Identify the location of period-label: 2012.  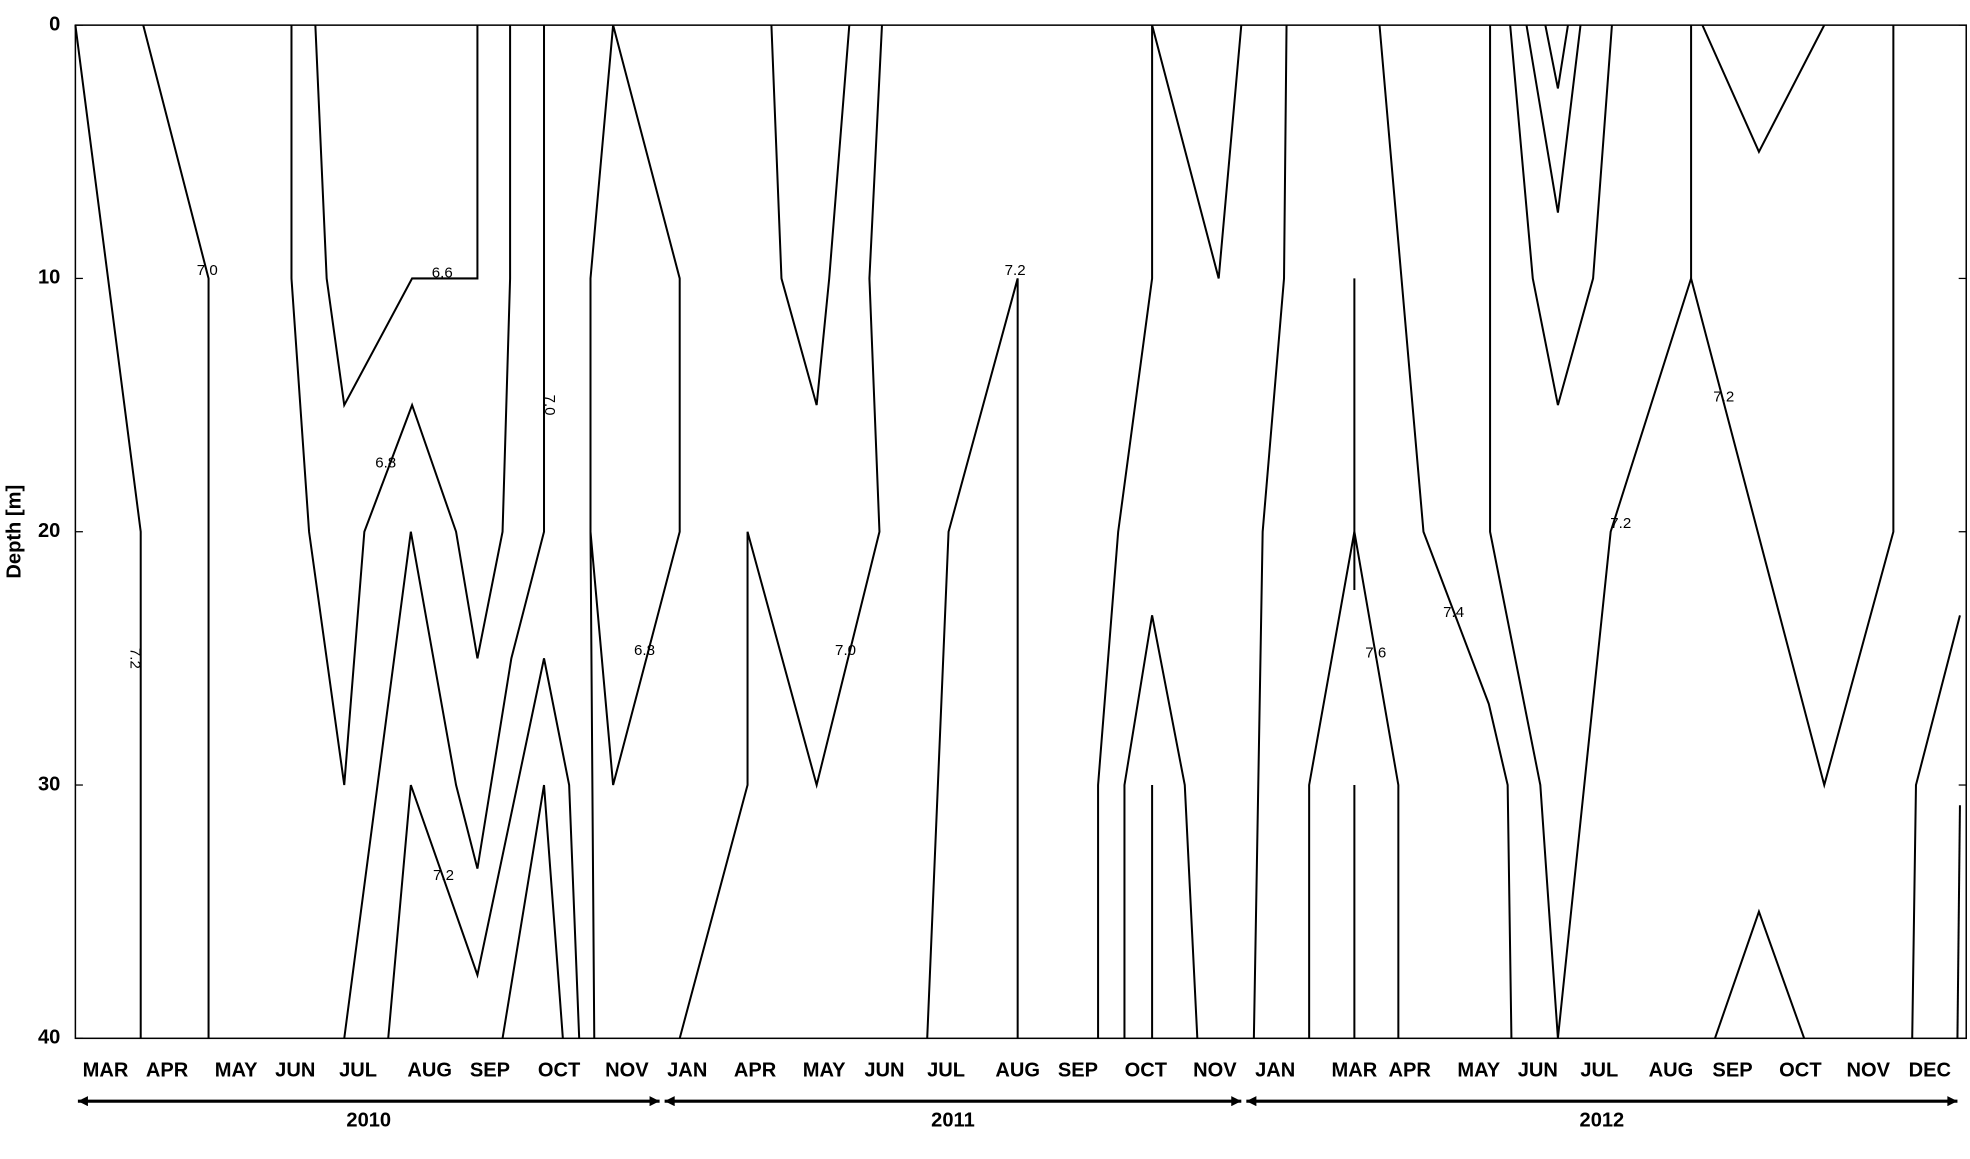
(1602, 1121).